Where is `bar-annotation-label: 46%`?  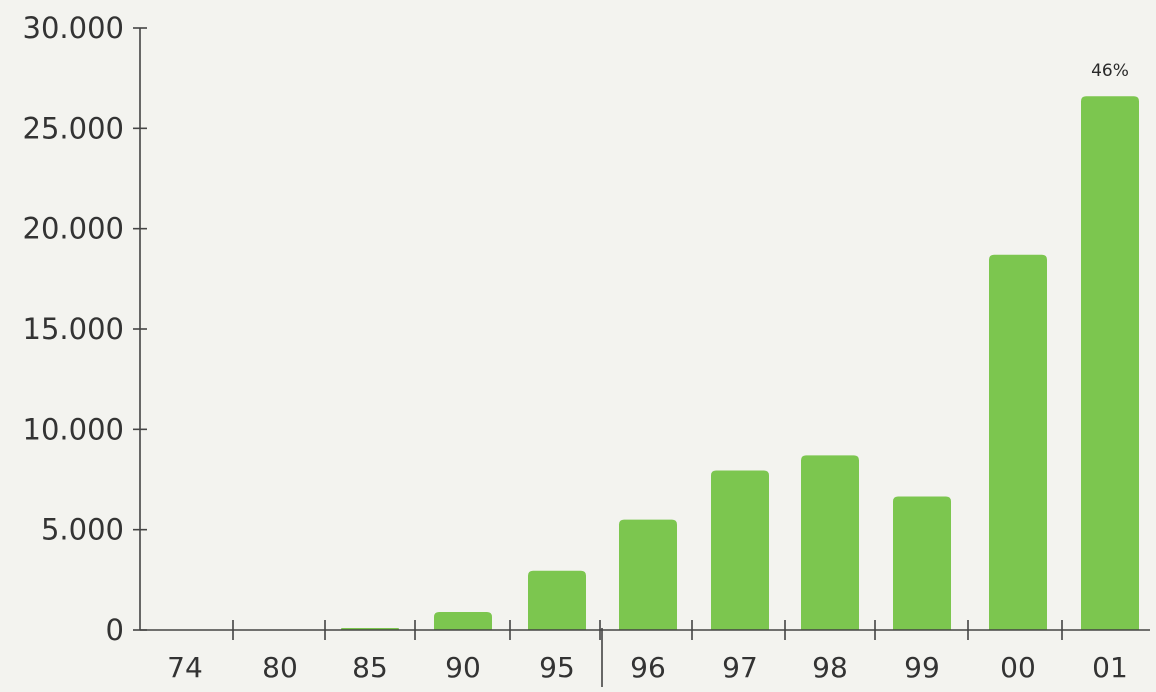
bar-annotation-label: 46% is located at coordinates (1110, 71).